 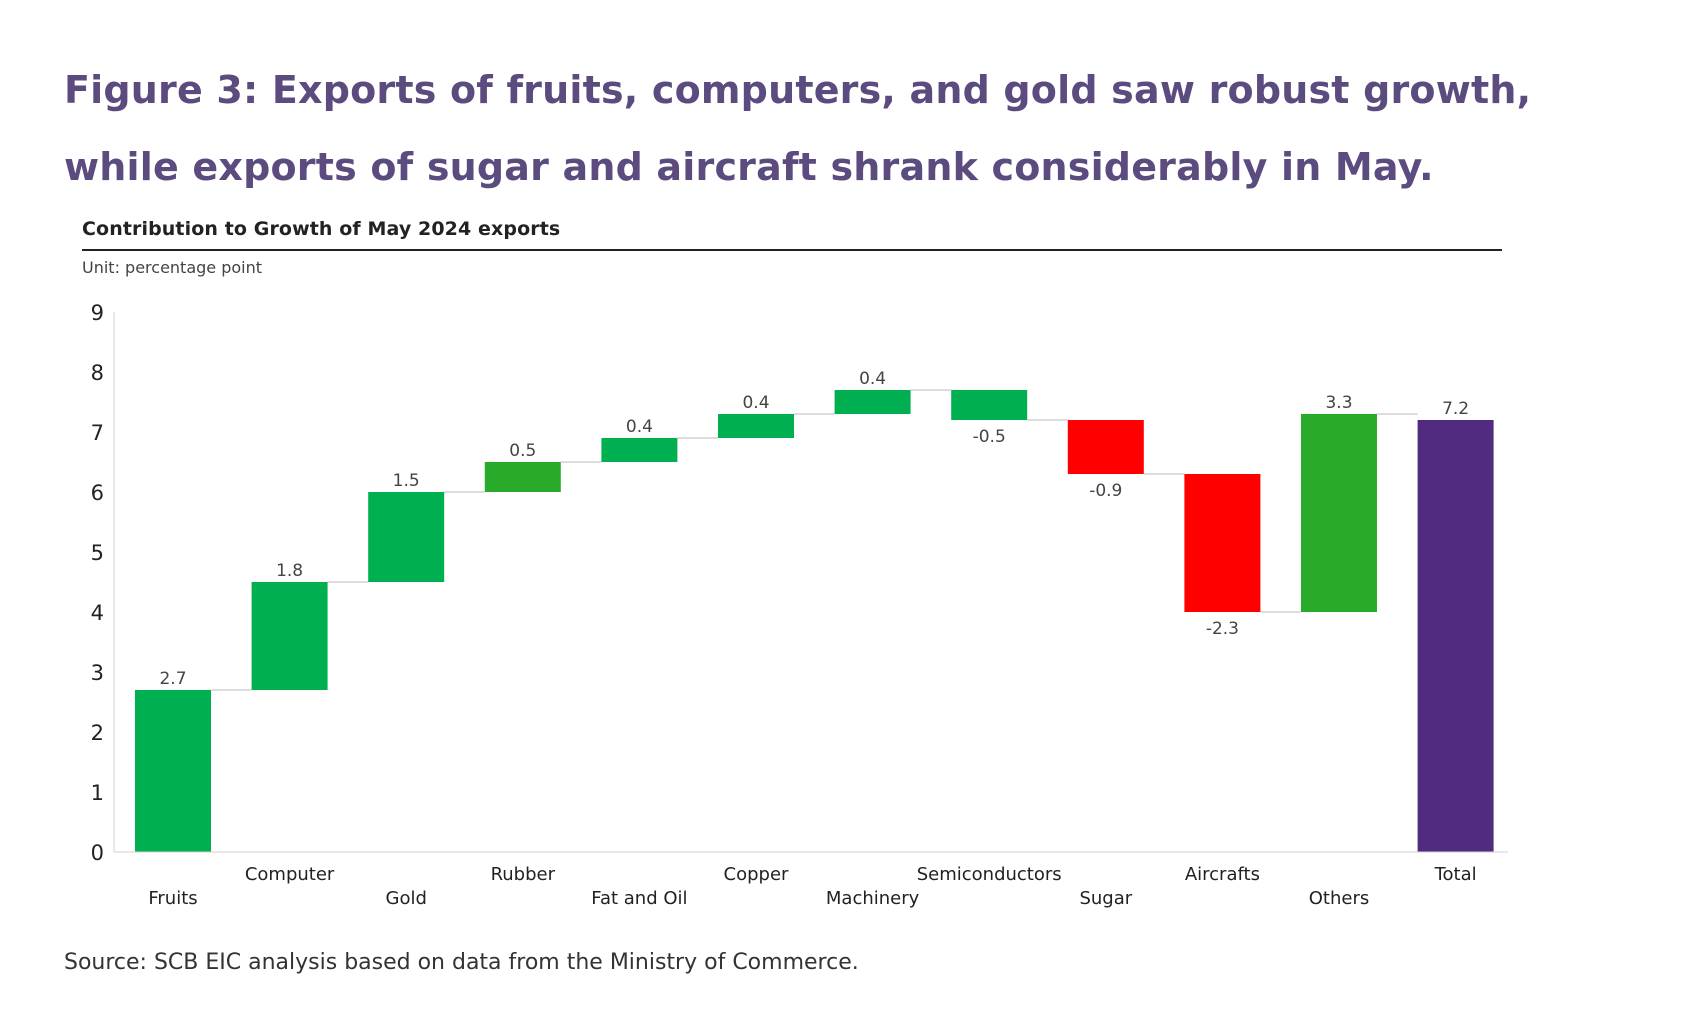 I want to click on x-tick-label: Gold, so click(x=406, y=898).